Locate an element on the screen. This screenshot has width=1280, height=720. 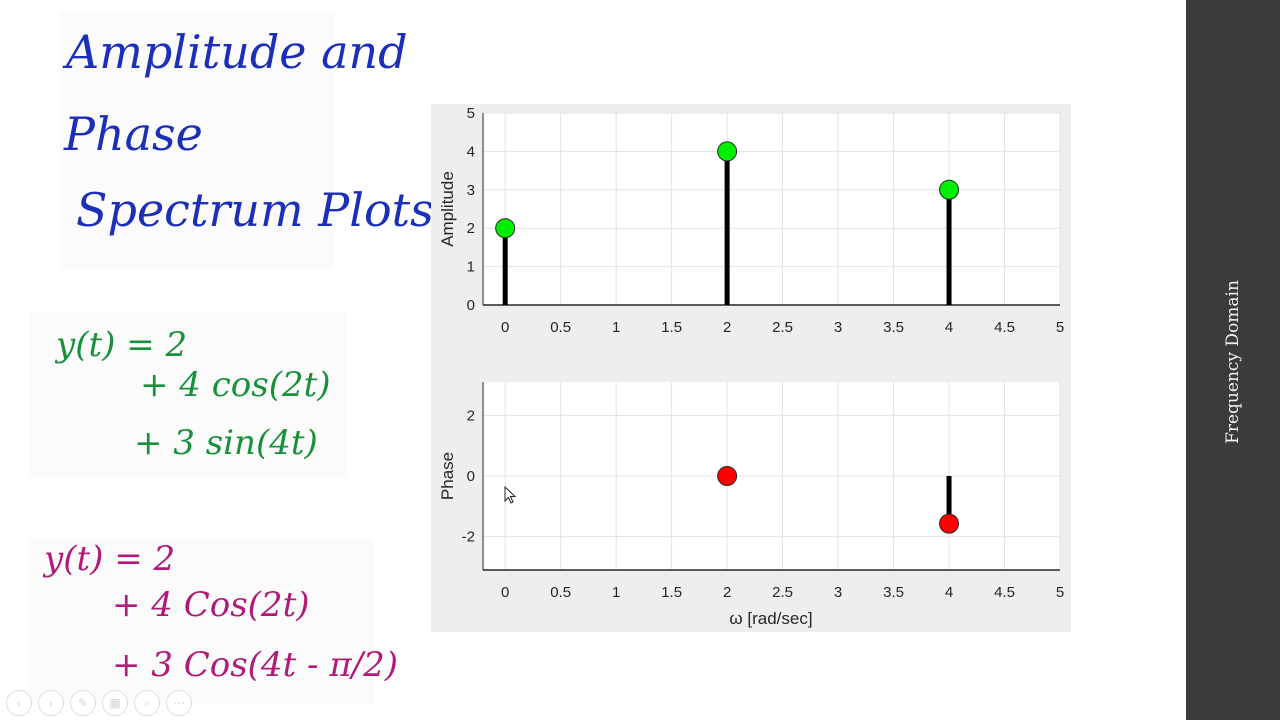
sidebar: Frequency Domain is located at coordinates (1233, 360).